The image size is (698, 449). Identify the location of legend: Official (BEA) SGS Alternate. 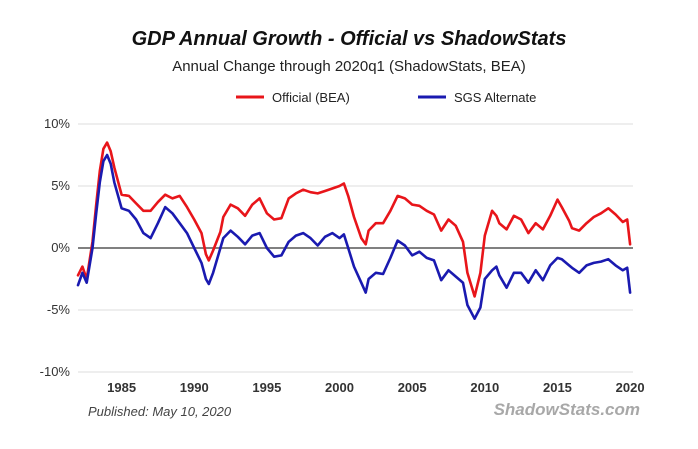
(386, 97).